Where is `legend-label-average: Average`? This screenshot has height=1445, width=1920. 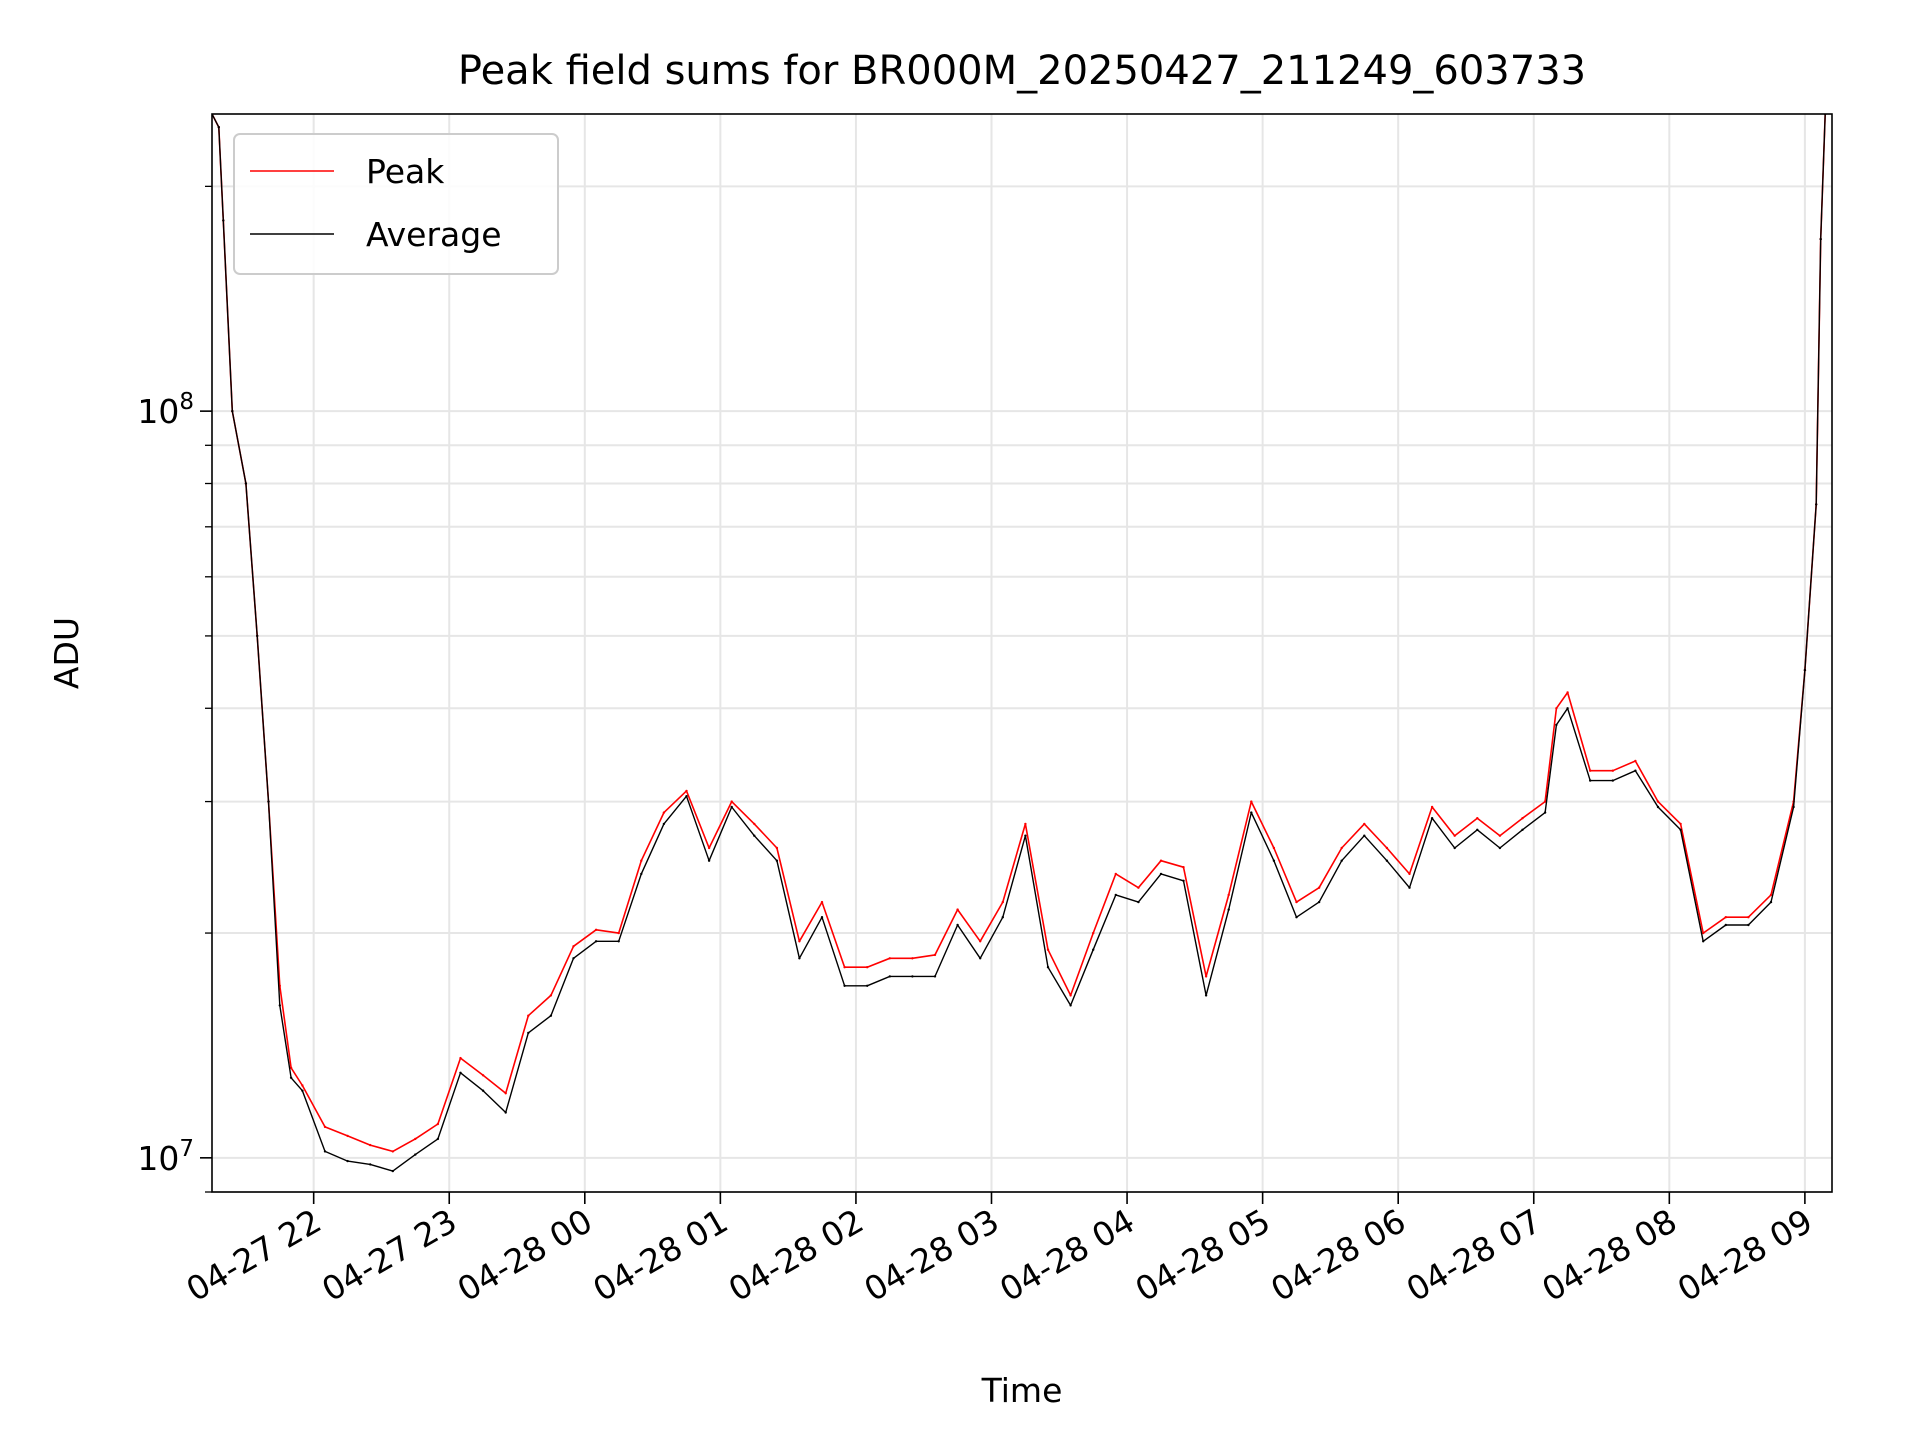
legend-label-average: Average is located at coordinates (434, 234).